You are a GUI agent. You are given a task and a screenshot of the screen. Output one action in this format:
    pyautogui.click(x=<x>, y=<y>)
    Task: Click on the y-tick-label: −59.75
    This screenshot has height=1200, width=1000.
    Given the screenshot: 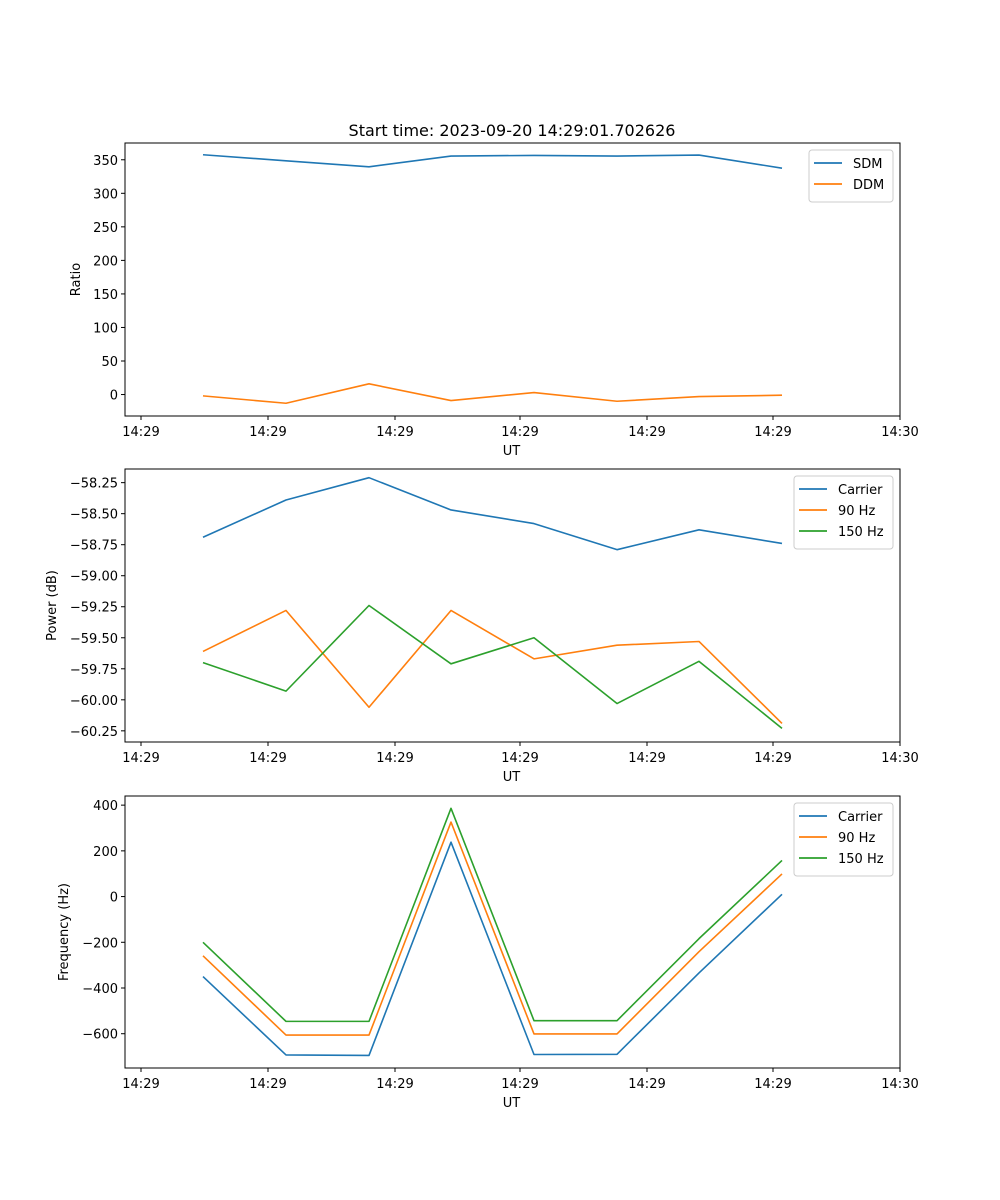 What is the action you would take?
    pyautogui.click(x=94, y=670)
    